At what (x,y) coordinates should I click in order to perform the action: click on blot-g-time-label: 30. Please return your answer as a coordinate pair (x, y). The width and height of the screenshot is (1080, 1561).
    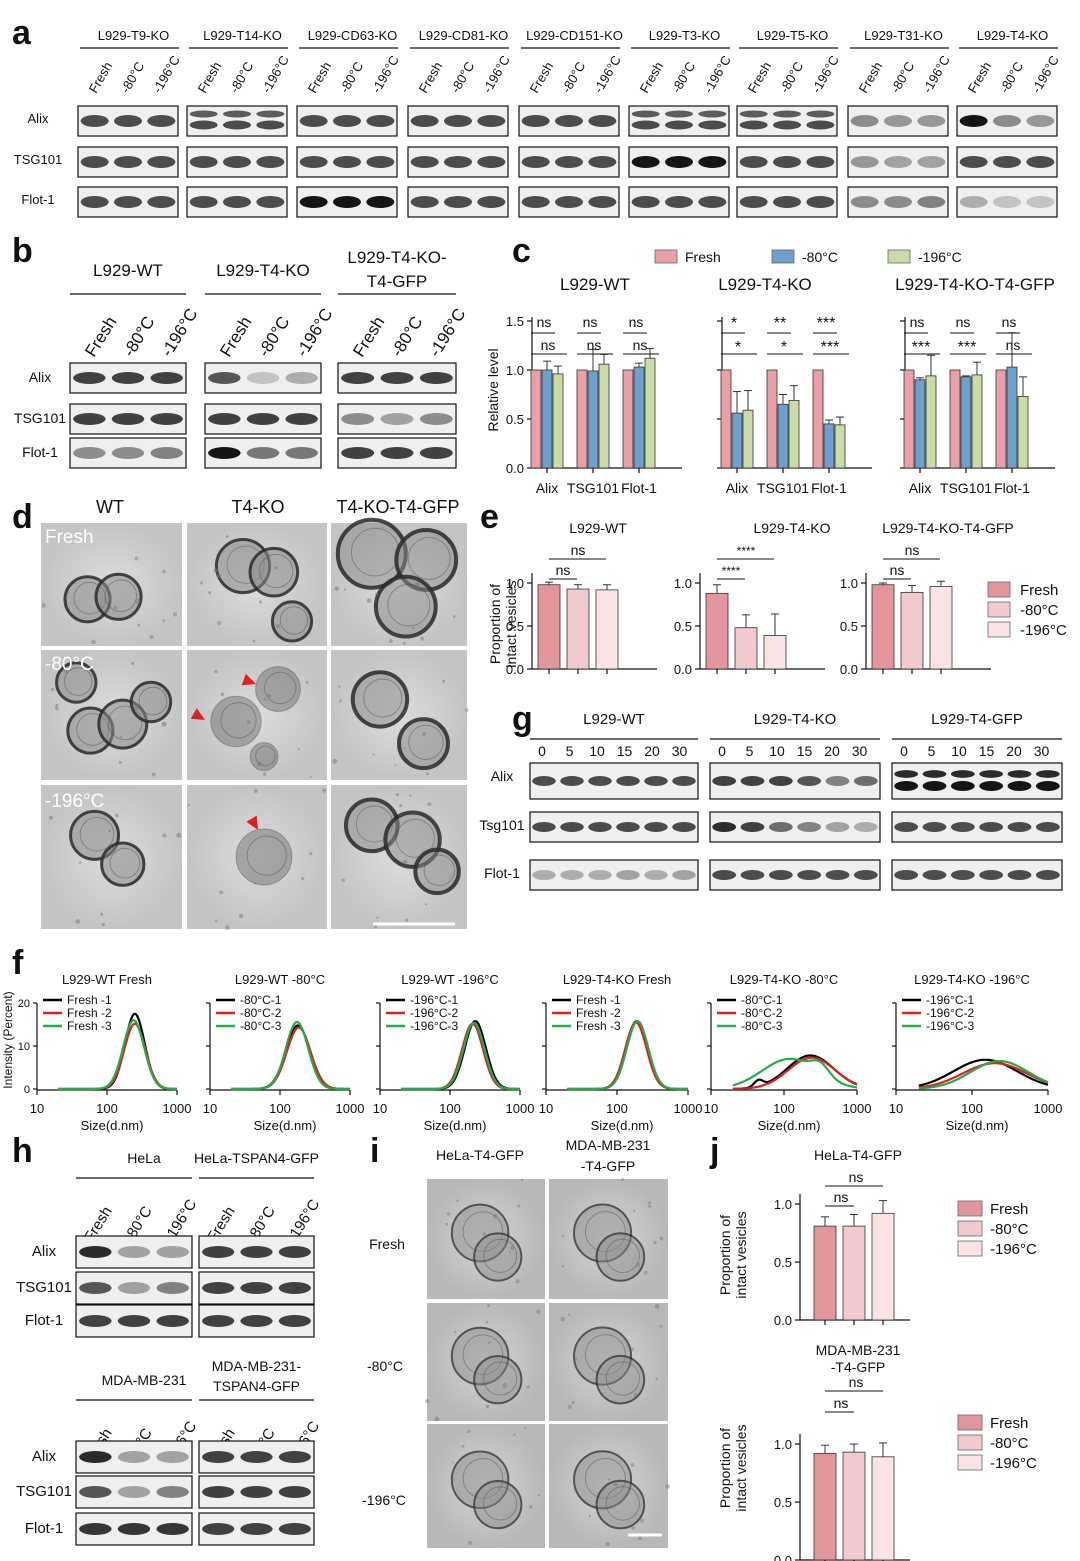
    Looking at the image, I should click on (680, 751).